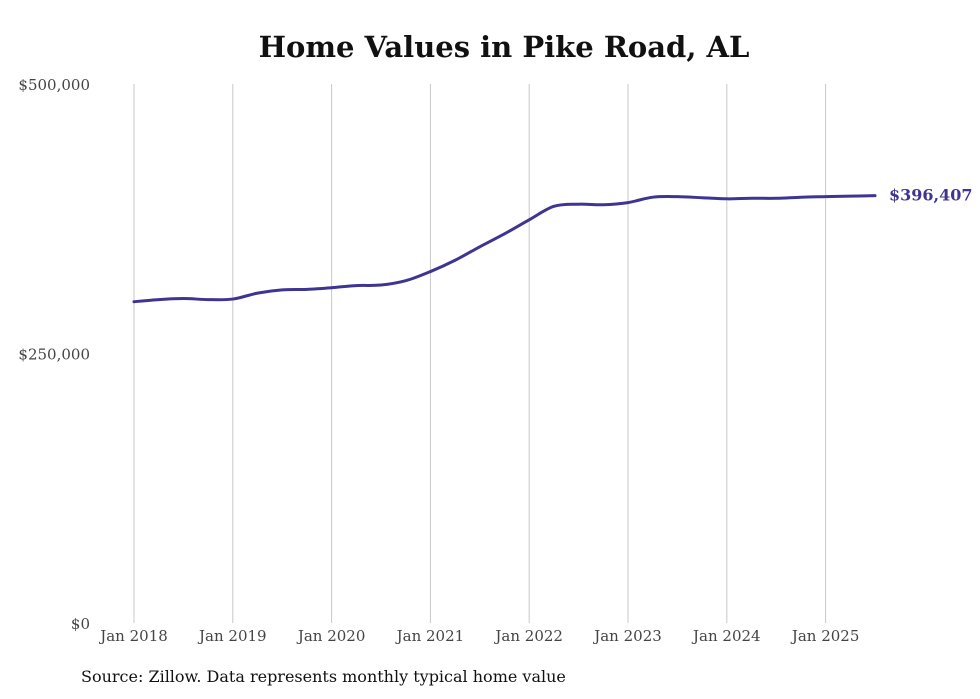 The image size is (980, 699). What do you see at coordinates (726, 636) in the screenshot?
I see `x-tick-label: Jan 2024` at bounding box center [726, 636].